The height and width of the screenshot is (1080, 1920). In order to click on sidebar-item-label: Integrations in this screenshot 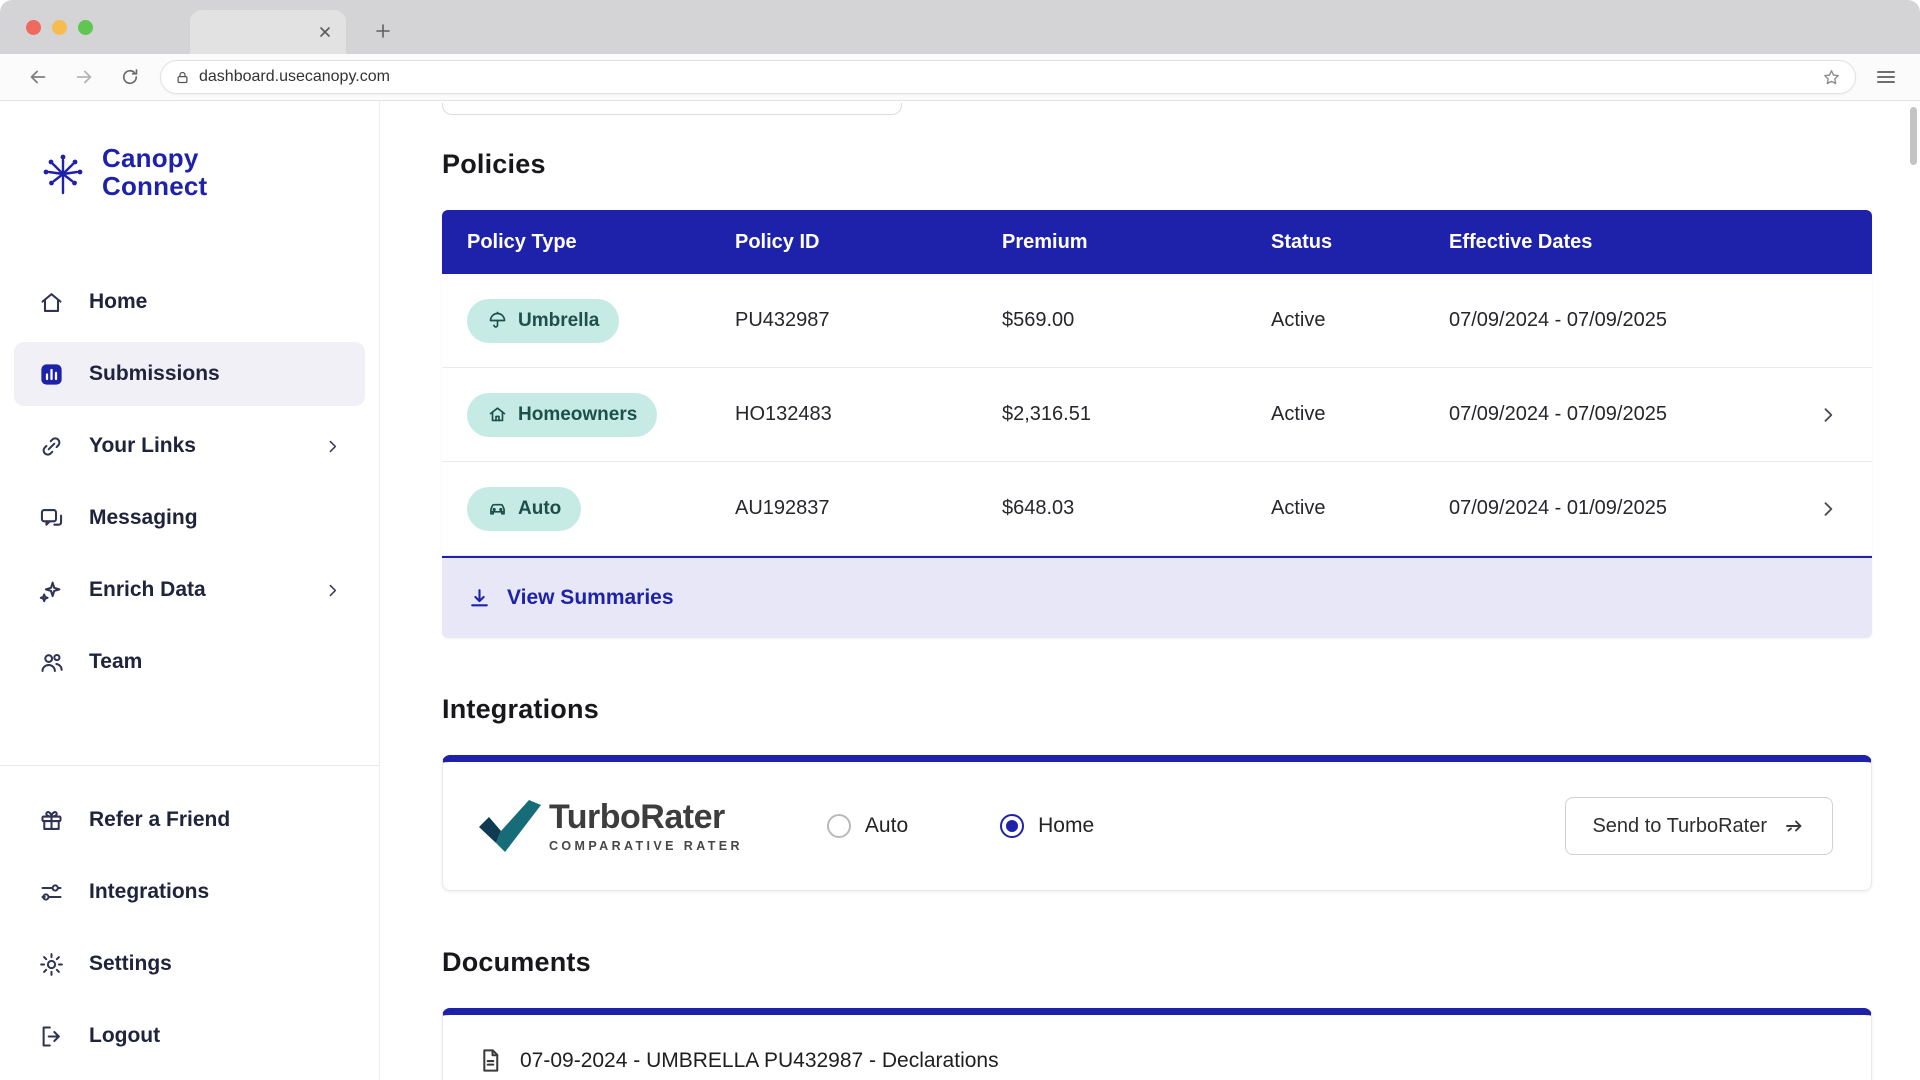, I will do `click(149, 891)`.